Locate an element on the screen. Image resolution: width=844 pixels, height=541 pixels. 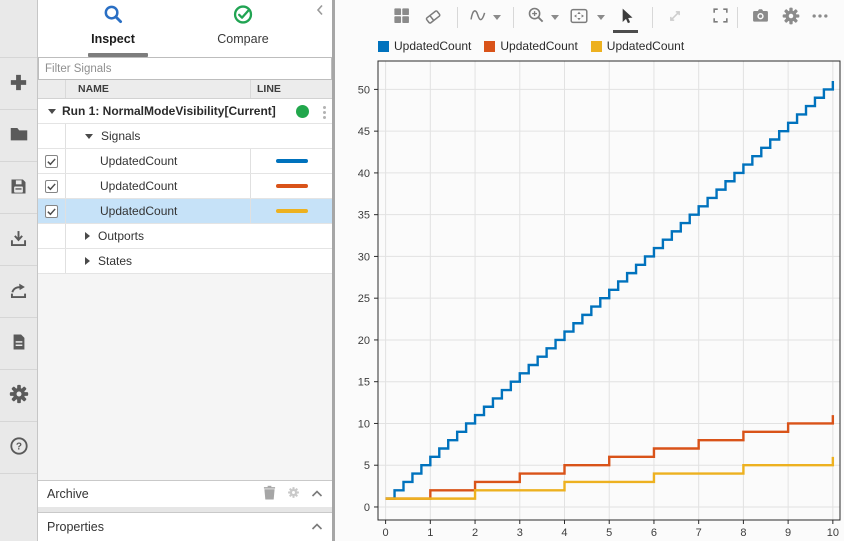
ellipsis-icon is located at coordinates (820, 17).